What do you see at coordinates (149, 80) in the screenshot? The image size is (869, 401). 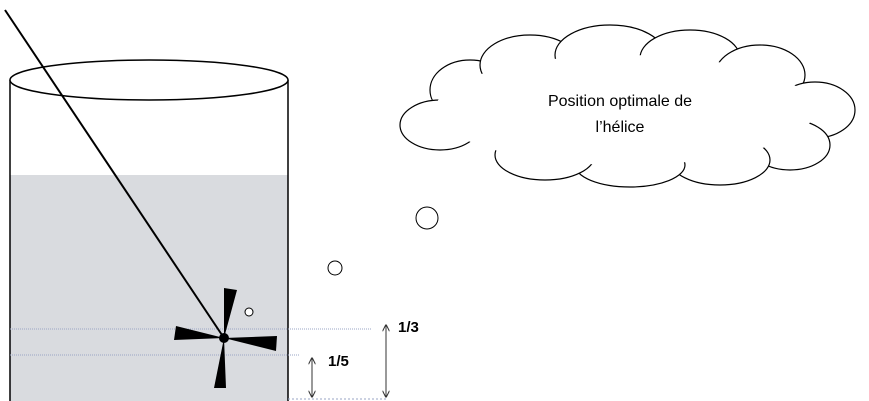 I see `tank-top` at bounding box center [149, 80].